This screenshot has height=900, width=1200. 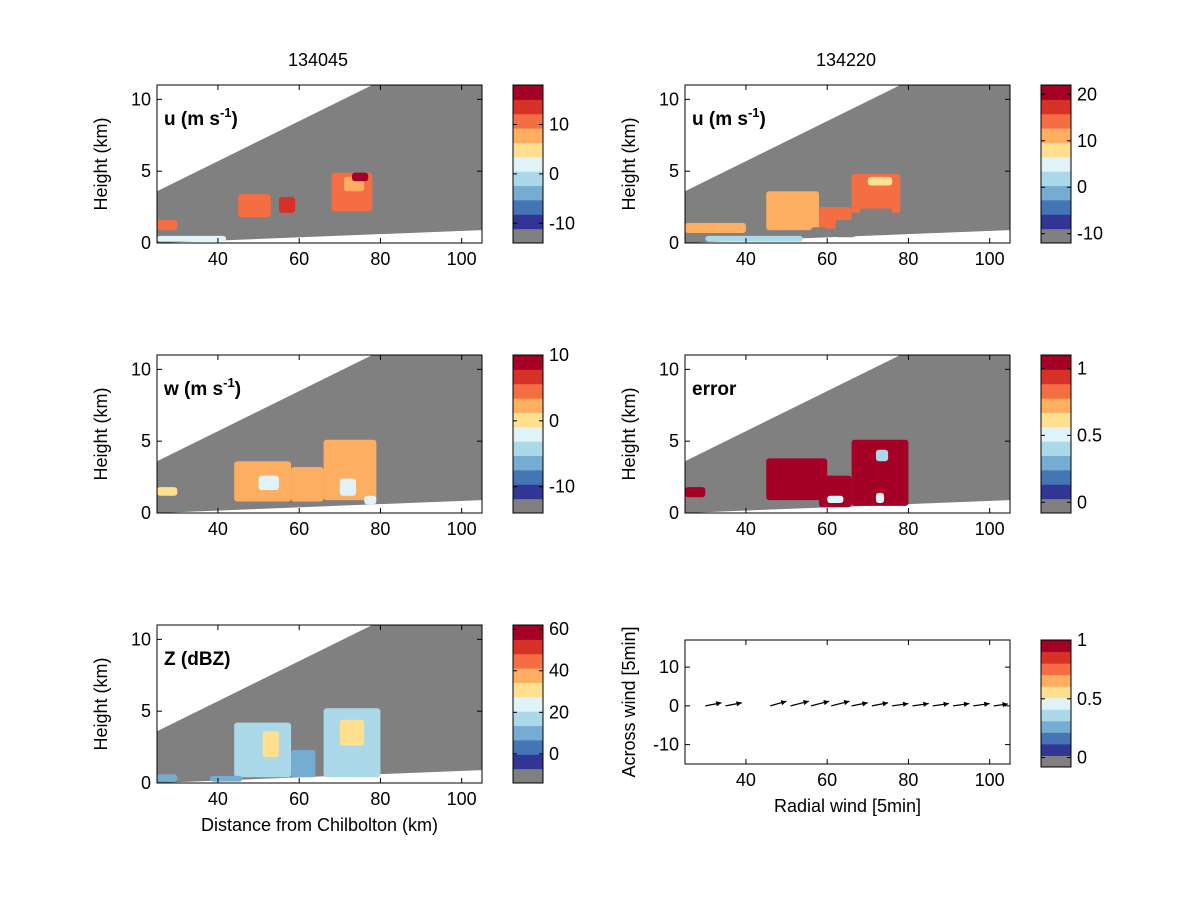 I want to click on panel-u-134045: 40 60 80 100 0 5 10 Height (km) u (m s-1) -10 0 10, so click(x=333, y=176).